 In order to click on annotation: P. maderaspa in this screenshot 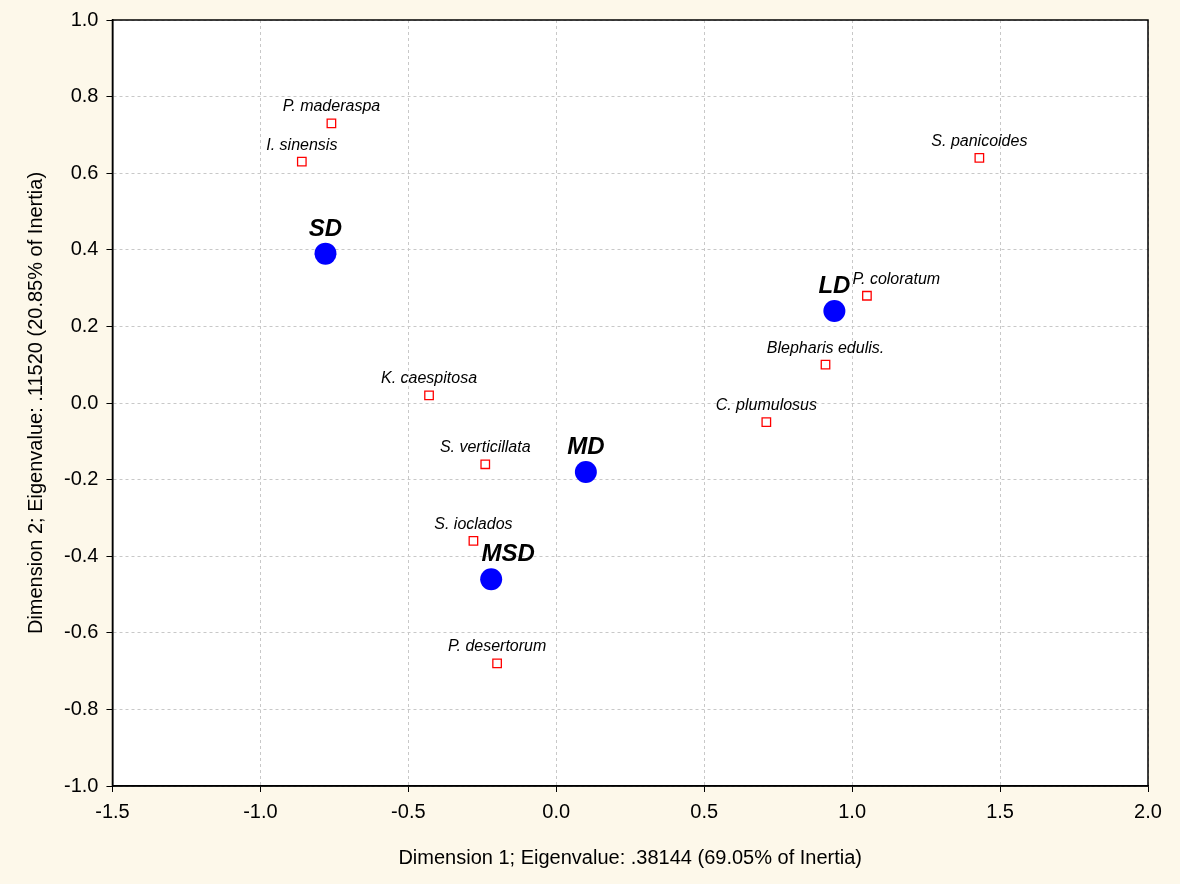, I will do `click(331, 106)`.